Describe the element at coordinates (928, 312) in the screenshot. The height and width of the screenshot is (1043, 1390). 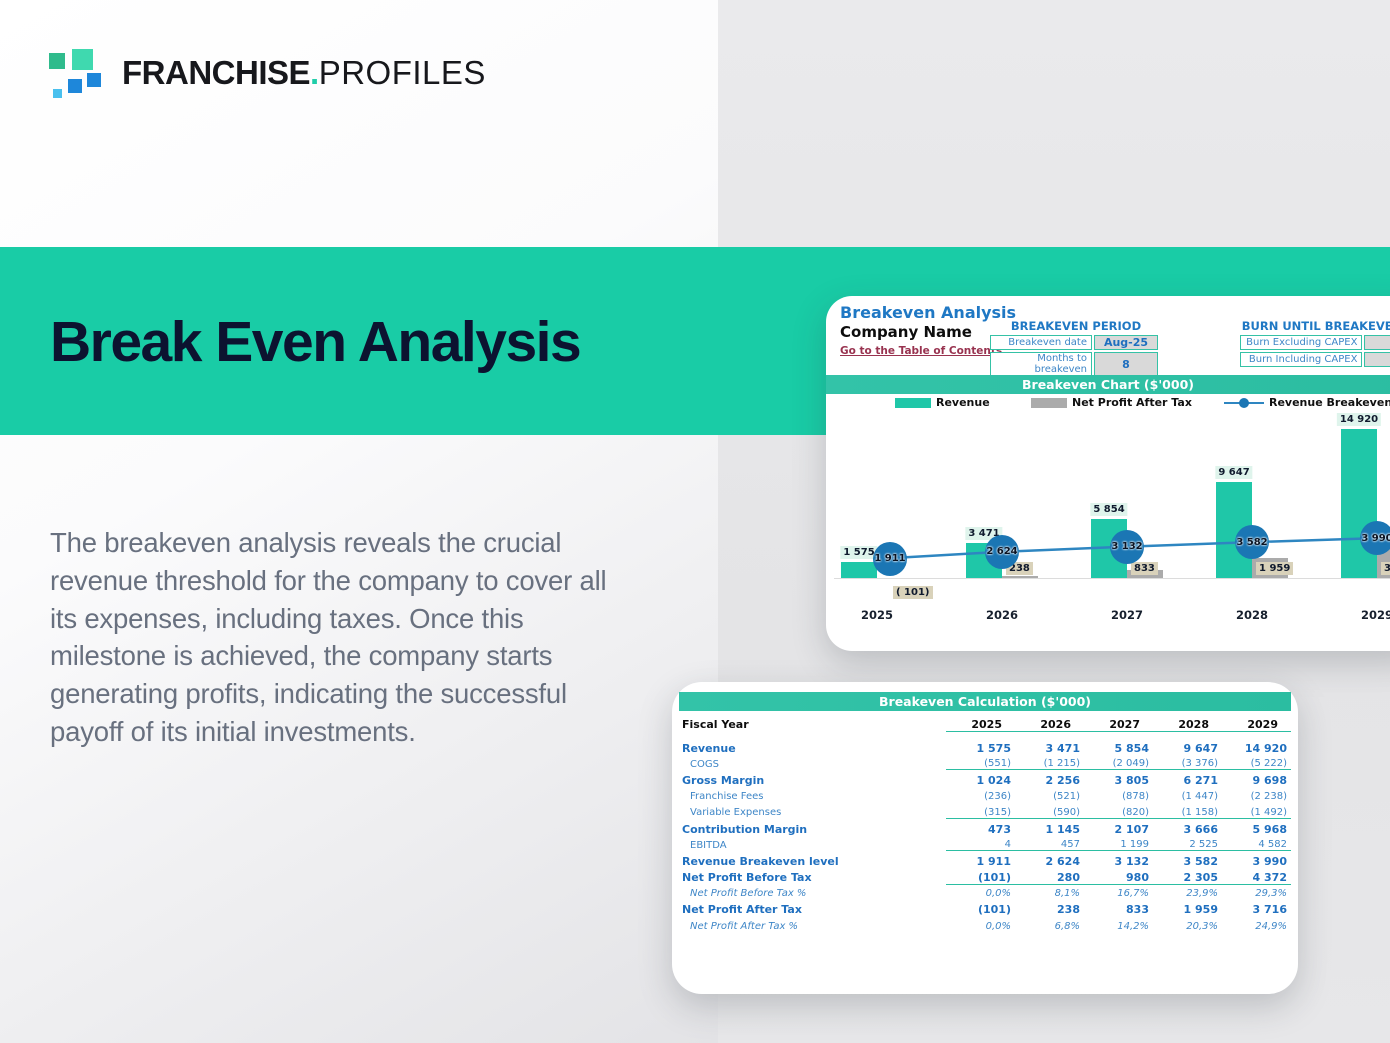
I see `sheet-title: Breakeven Analysis` at that location.